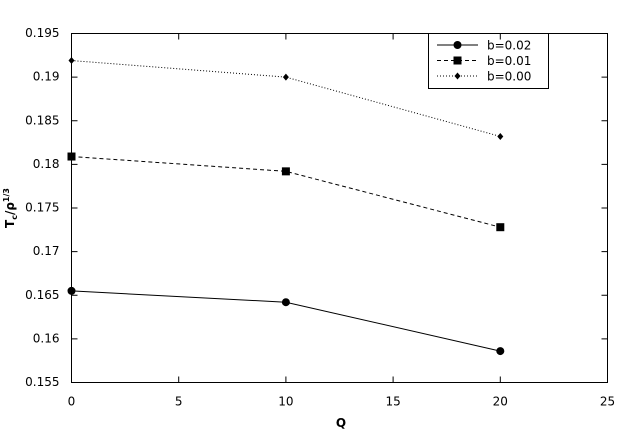 The height and width of the screenshot is (444, 629). I want to click on x-tick-label: 15, so click(392, 402).